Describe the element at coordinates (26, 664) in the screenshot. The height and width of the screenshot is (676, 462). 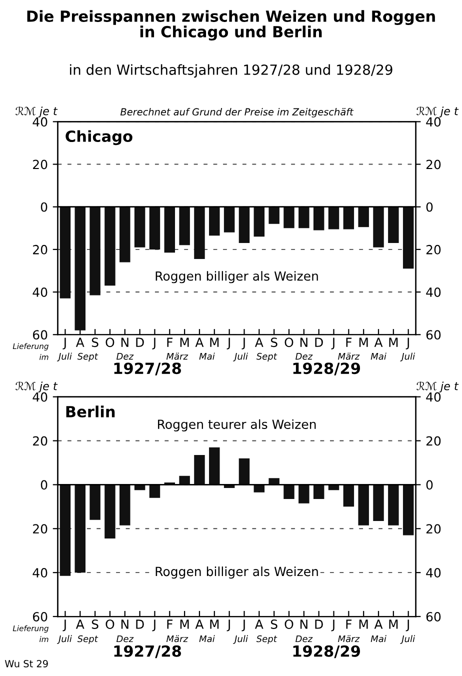
I see `text: Wu St 29` at that location.